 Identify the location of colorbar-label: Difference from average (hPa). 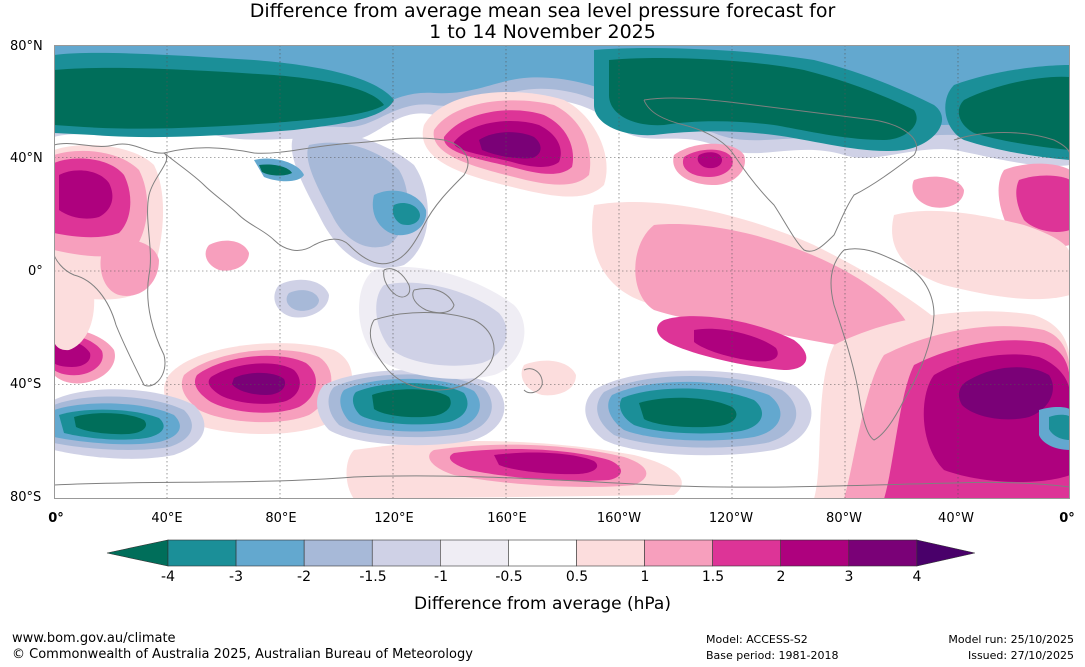
(542, 604).